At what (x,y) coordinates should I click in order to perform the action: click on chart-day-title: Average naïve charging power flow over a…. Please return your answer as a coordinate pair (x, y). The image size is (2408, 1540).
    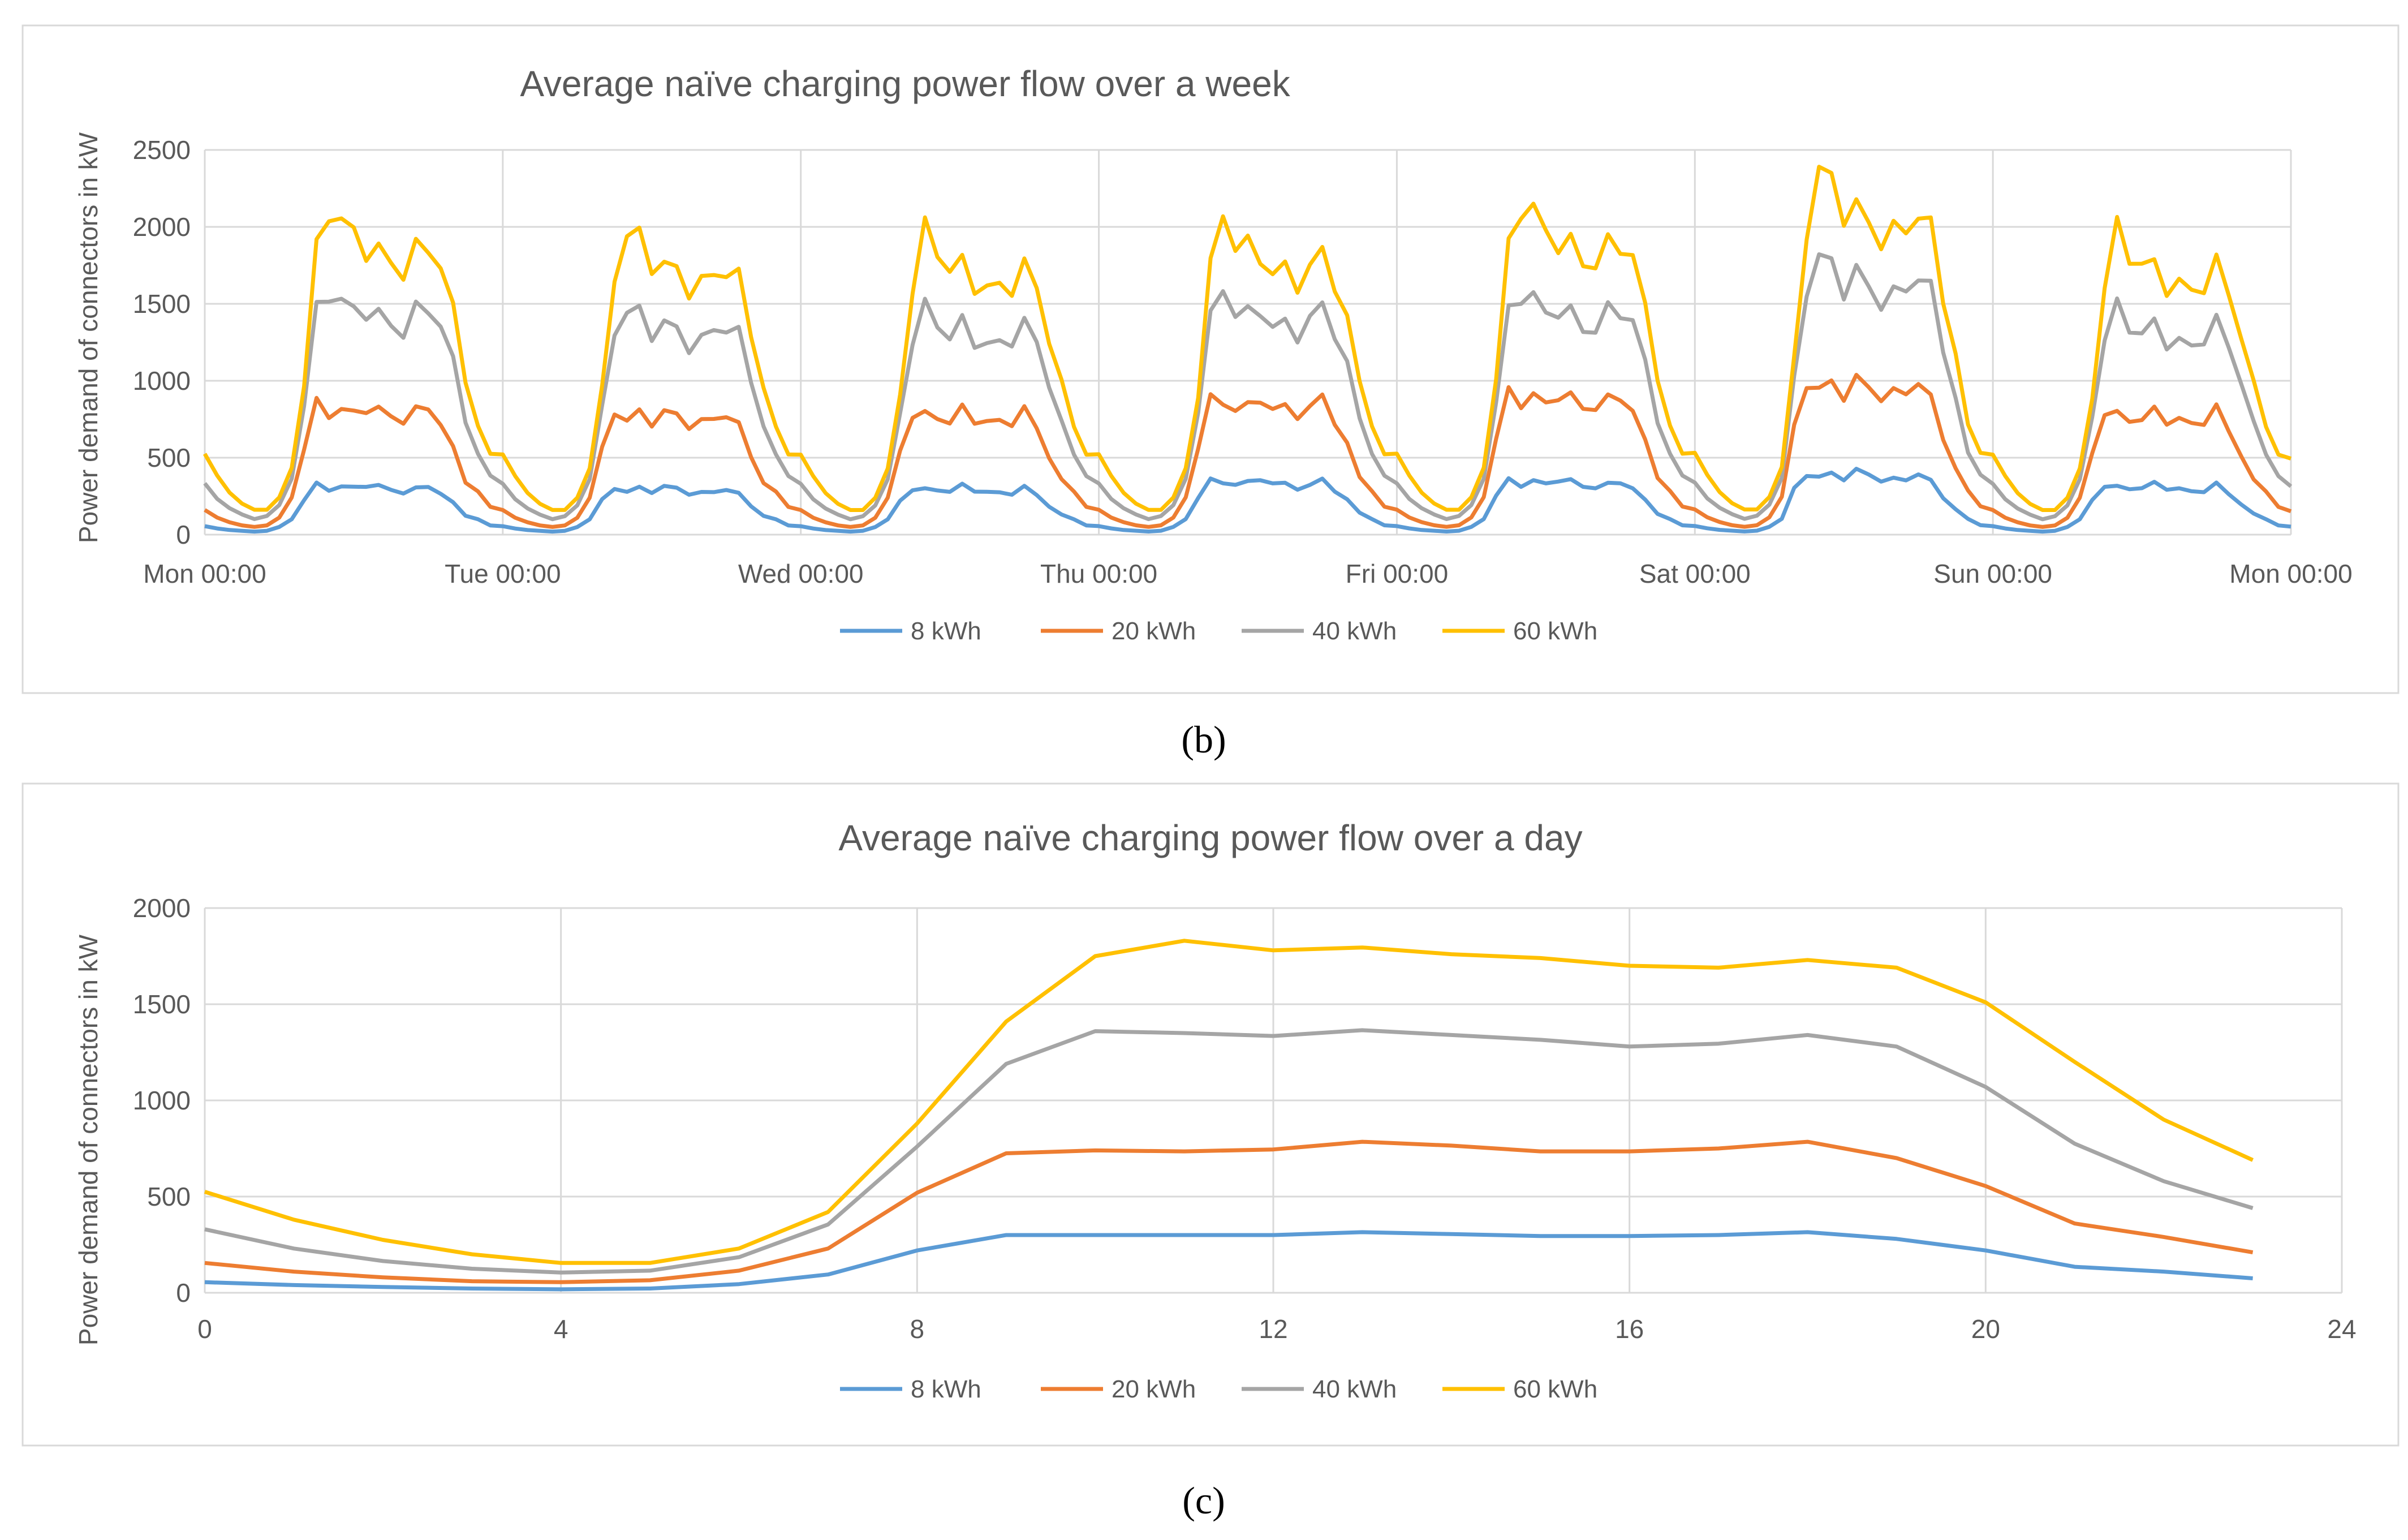
    Looking at the image, I should click on (1210, 838).